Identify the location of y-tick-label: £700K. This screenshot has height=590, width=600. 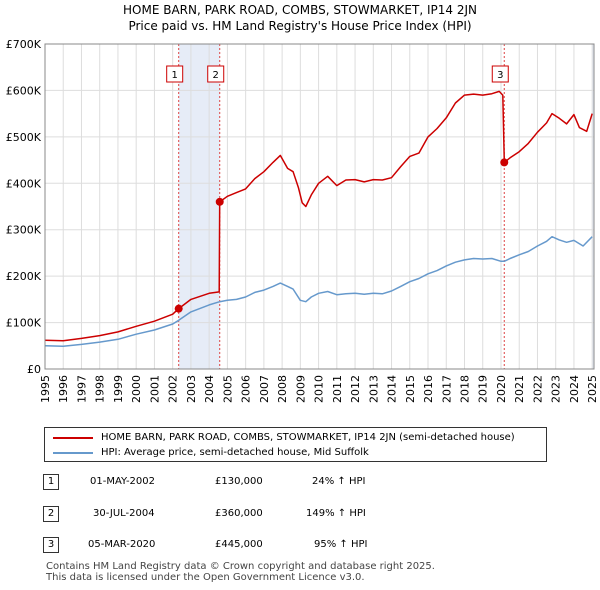
(24, 44).